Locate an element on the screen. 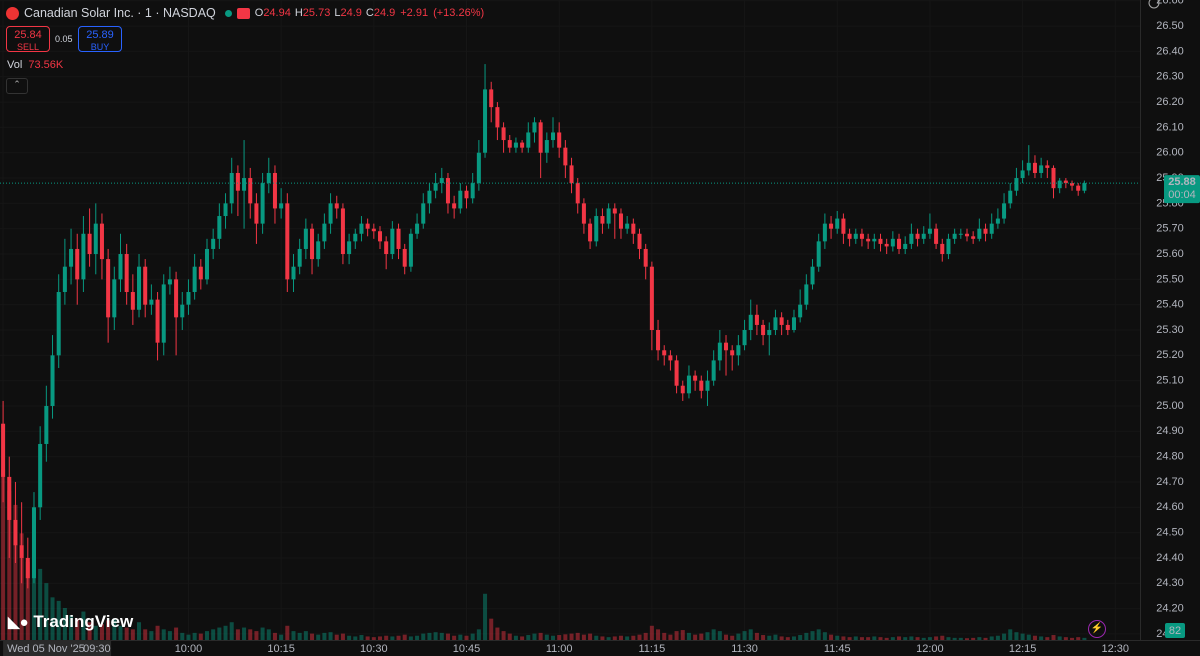 This screenshot has height=656, width=1200. symbol-title: Canadian Solar Inc. · 1 · NASDAQ is located at coordinates (120, 13).